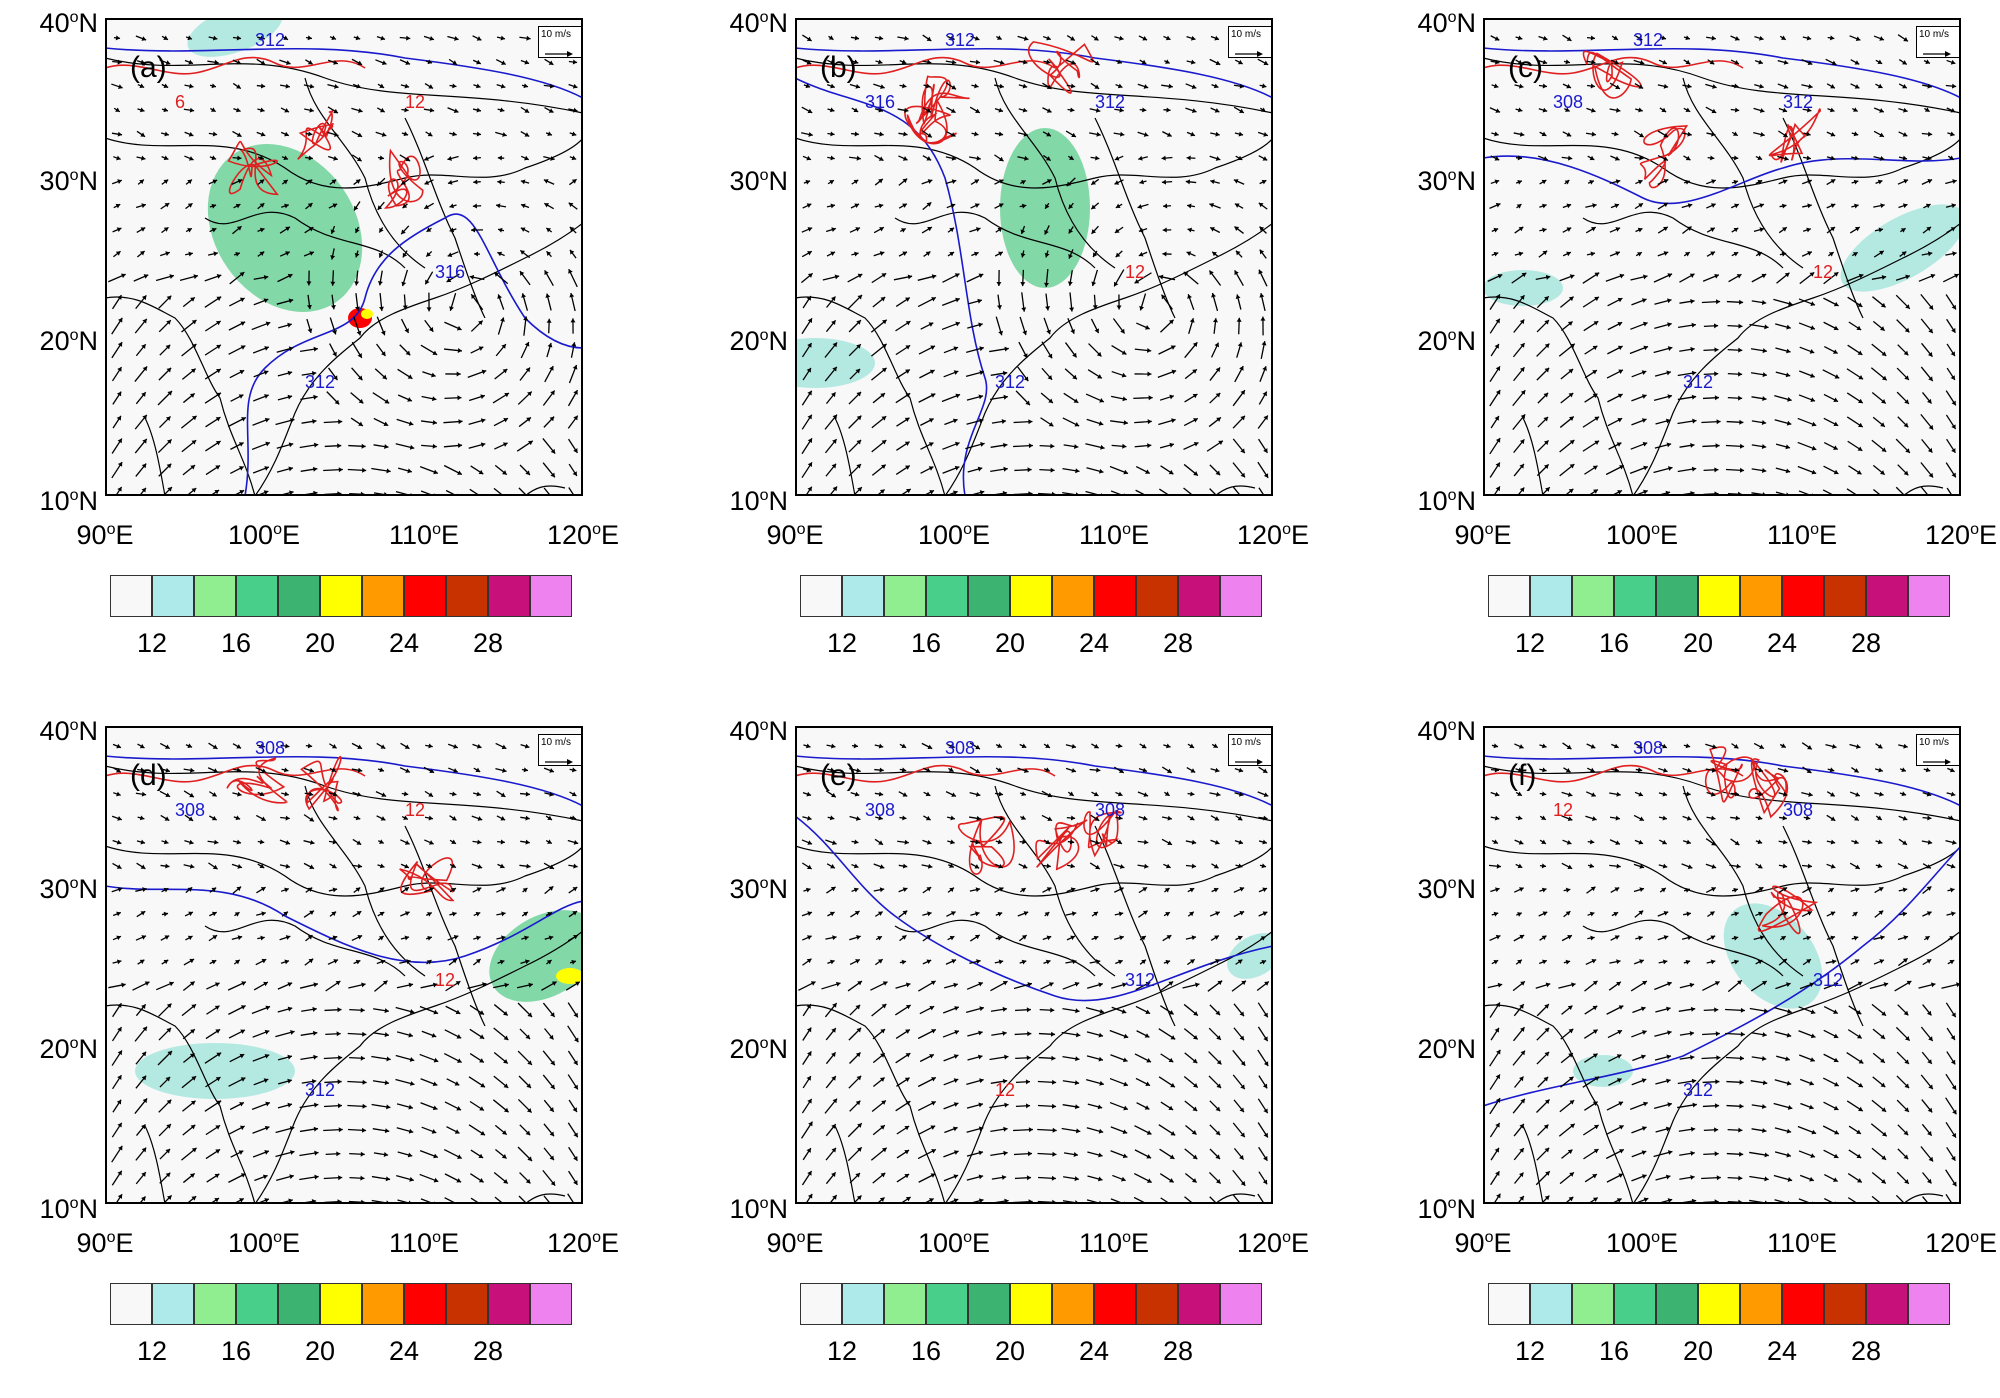 The height and width of the screenshot is (1398, 2000). I want to click on latitude-tick-label: 30oN, so click(739, 886).